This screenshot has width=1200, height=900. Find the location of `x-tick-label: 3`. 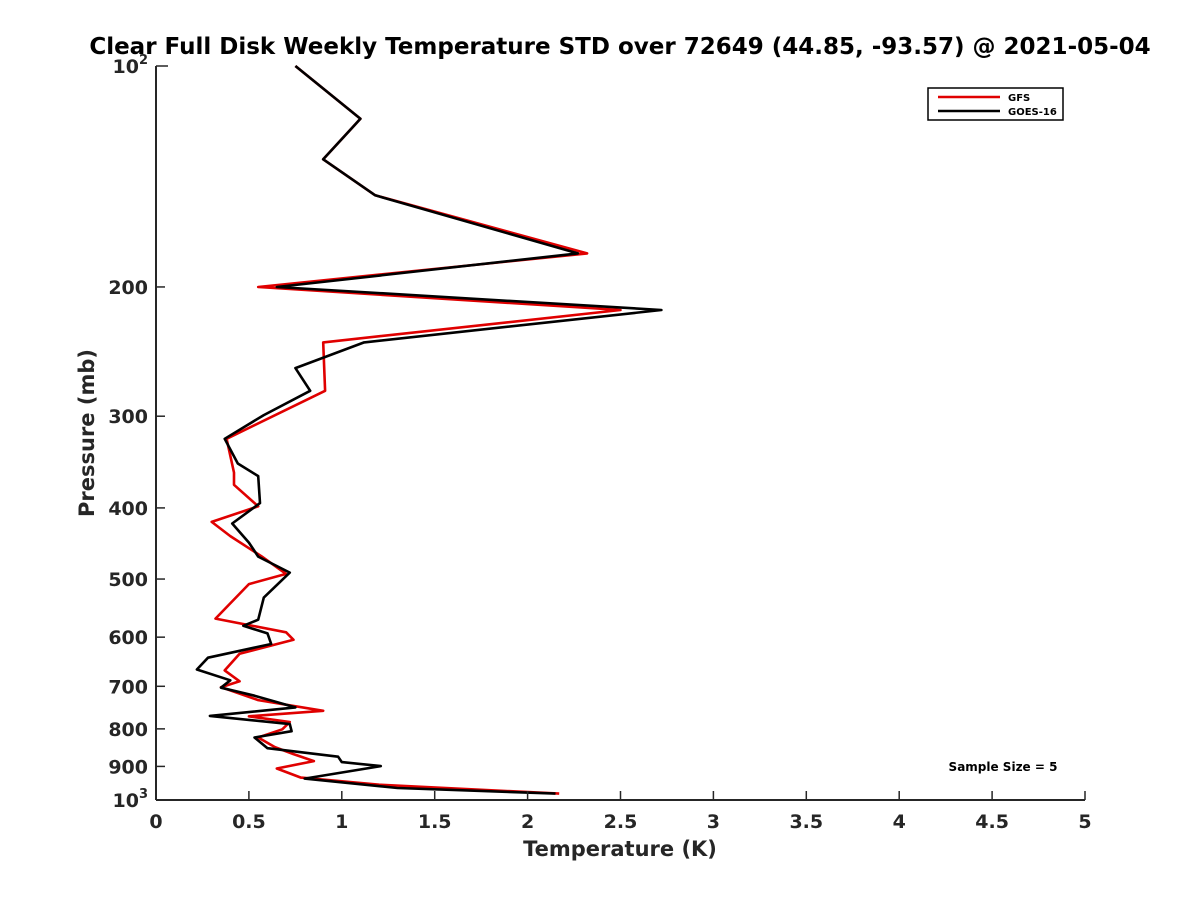

x-tick-label: 3 is located at coordinates (713, 822).